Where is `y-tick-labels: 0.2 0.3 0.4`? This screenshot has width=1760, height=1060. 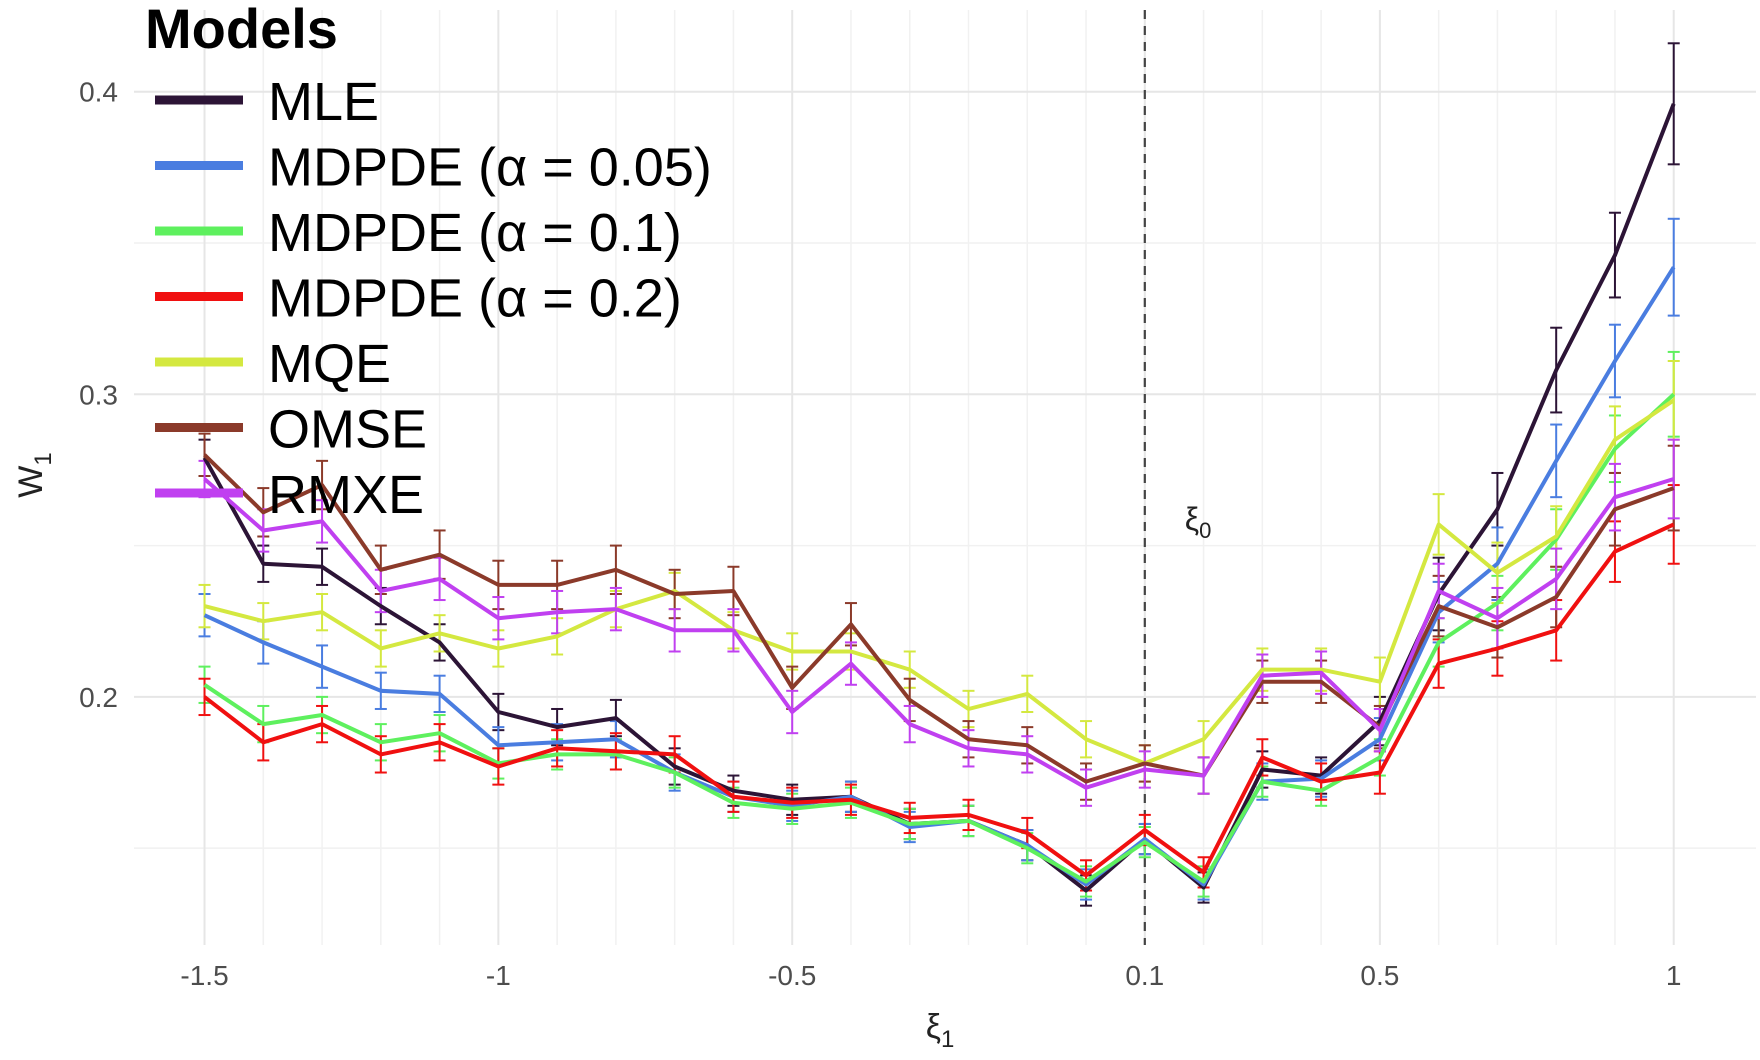 y-tick-labels: 0.2 0.3 0.4 is located at coordinates (98, 395).